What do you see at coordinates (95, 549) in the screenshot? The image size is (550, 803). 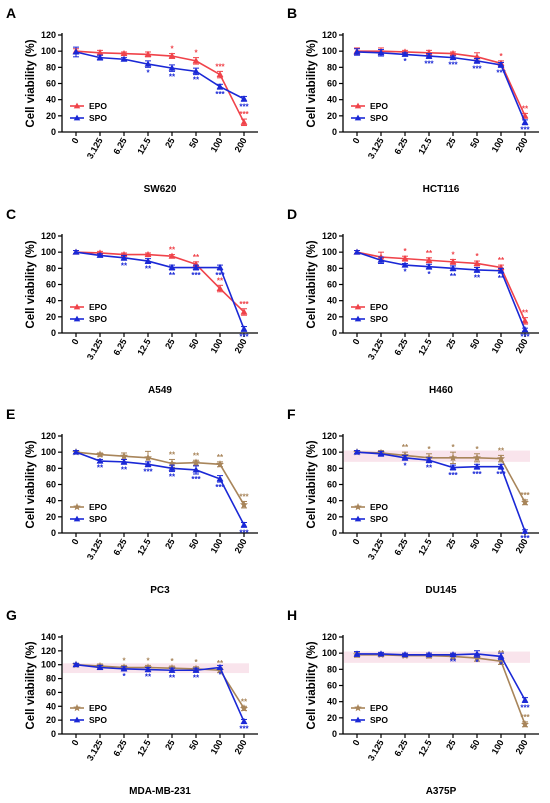 I see `panel-e-xtick-label: 3.125` at bounding box center [95, 549].